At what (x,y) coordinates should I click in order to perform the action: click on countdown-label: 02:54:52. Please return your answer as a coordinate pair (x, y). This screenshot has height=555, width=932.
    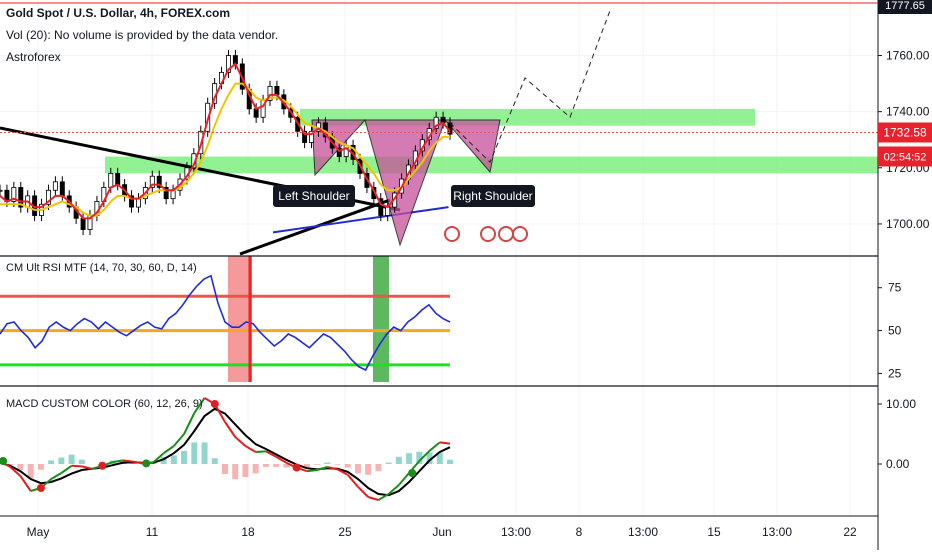
    Looking at the image, I should click on (905, 157).